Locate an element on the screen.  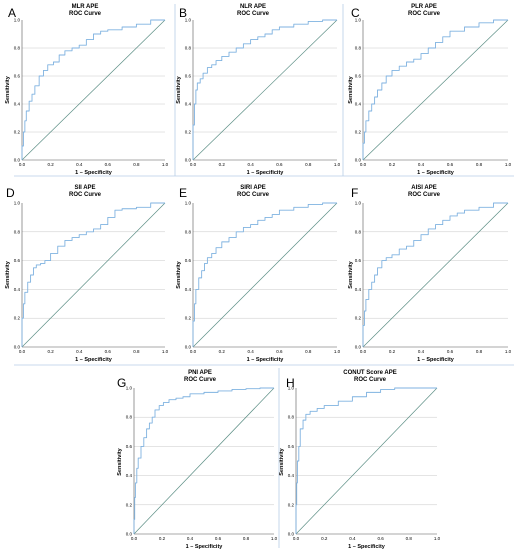
chart-title: SII APE is located at coordinates (84, 188).